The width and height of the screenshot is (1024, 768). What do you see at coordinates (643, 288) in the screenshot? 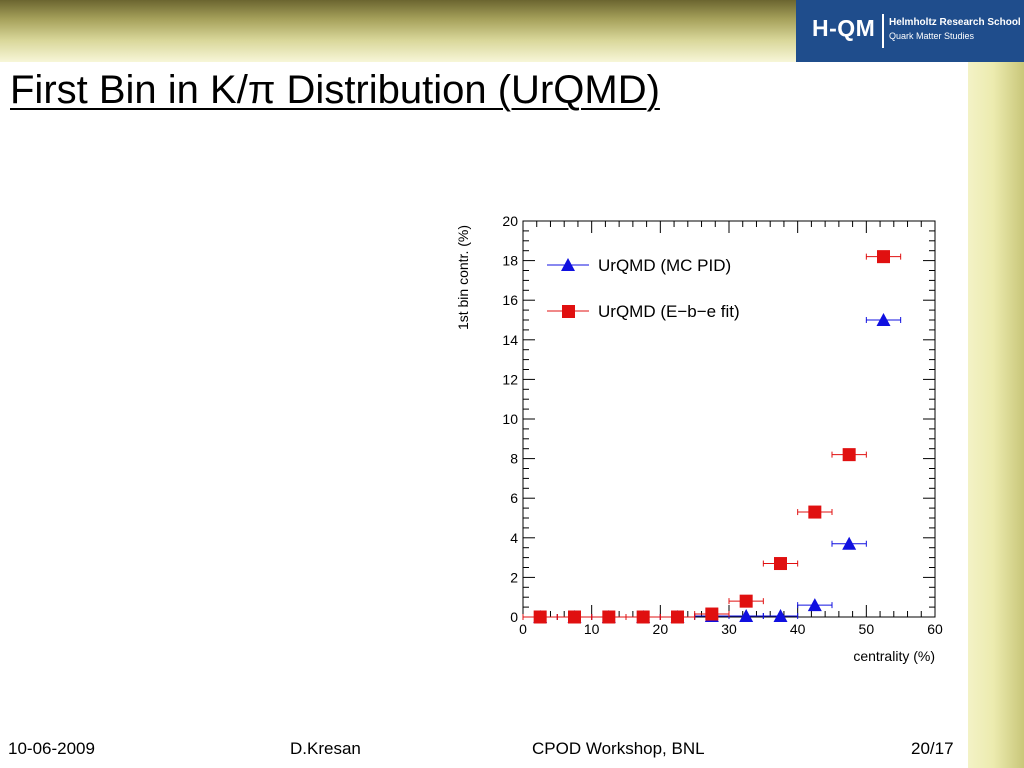
I see `legend: UrQMD (MC PID) UrQMD (E−b−e fit)` at bounding box center [643, 288].